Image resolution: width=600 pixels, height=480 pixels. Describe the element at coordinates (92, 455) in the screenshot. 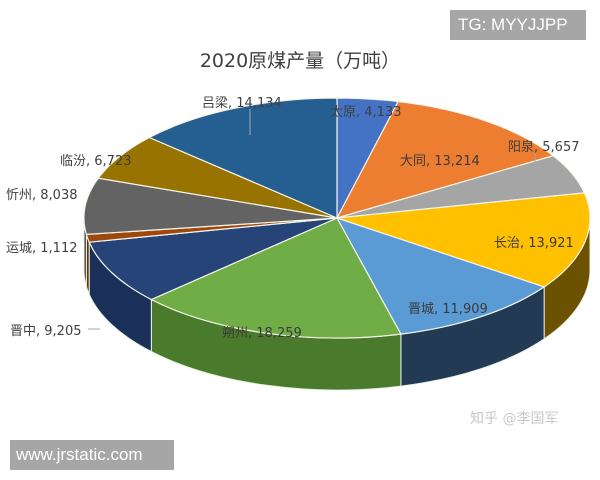

I see `watermark-site: www.jrstatic.com` at that location.